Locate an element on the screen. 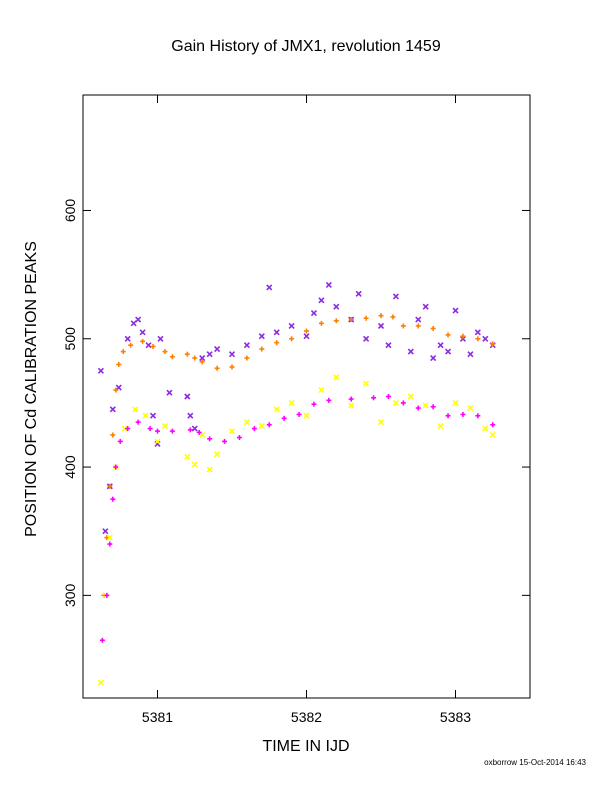 The image size is (612, 792). y-tick-label: 500 is located at coordinates (70, 339).